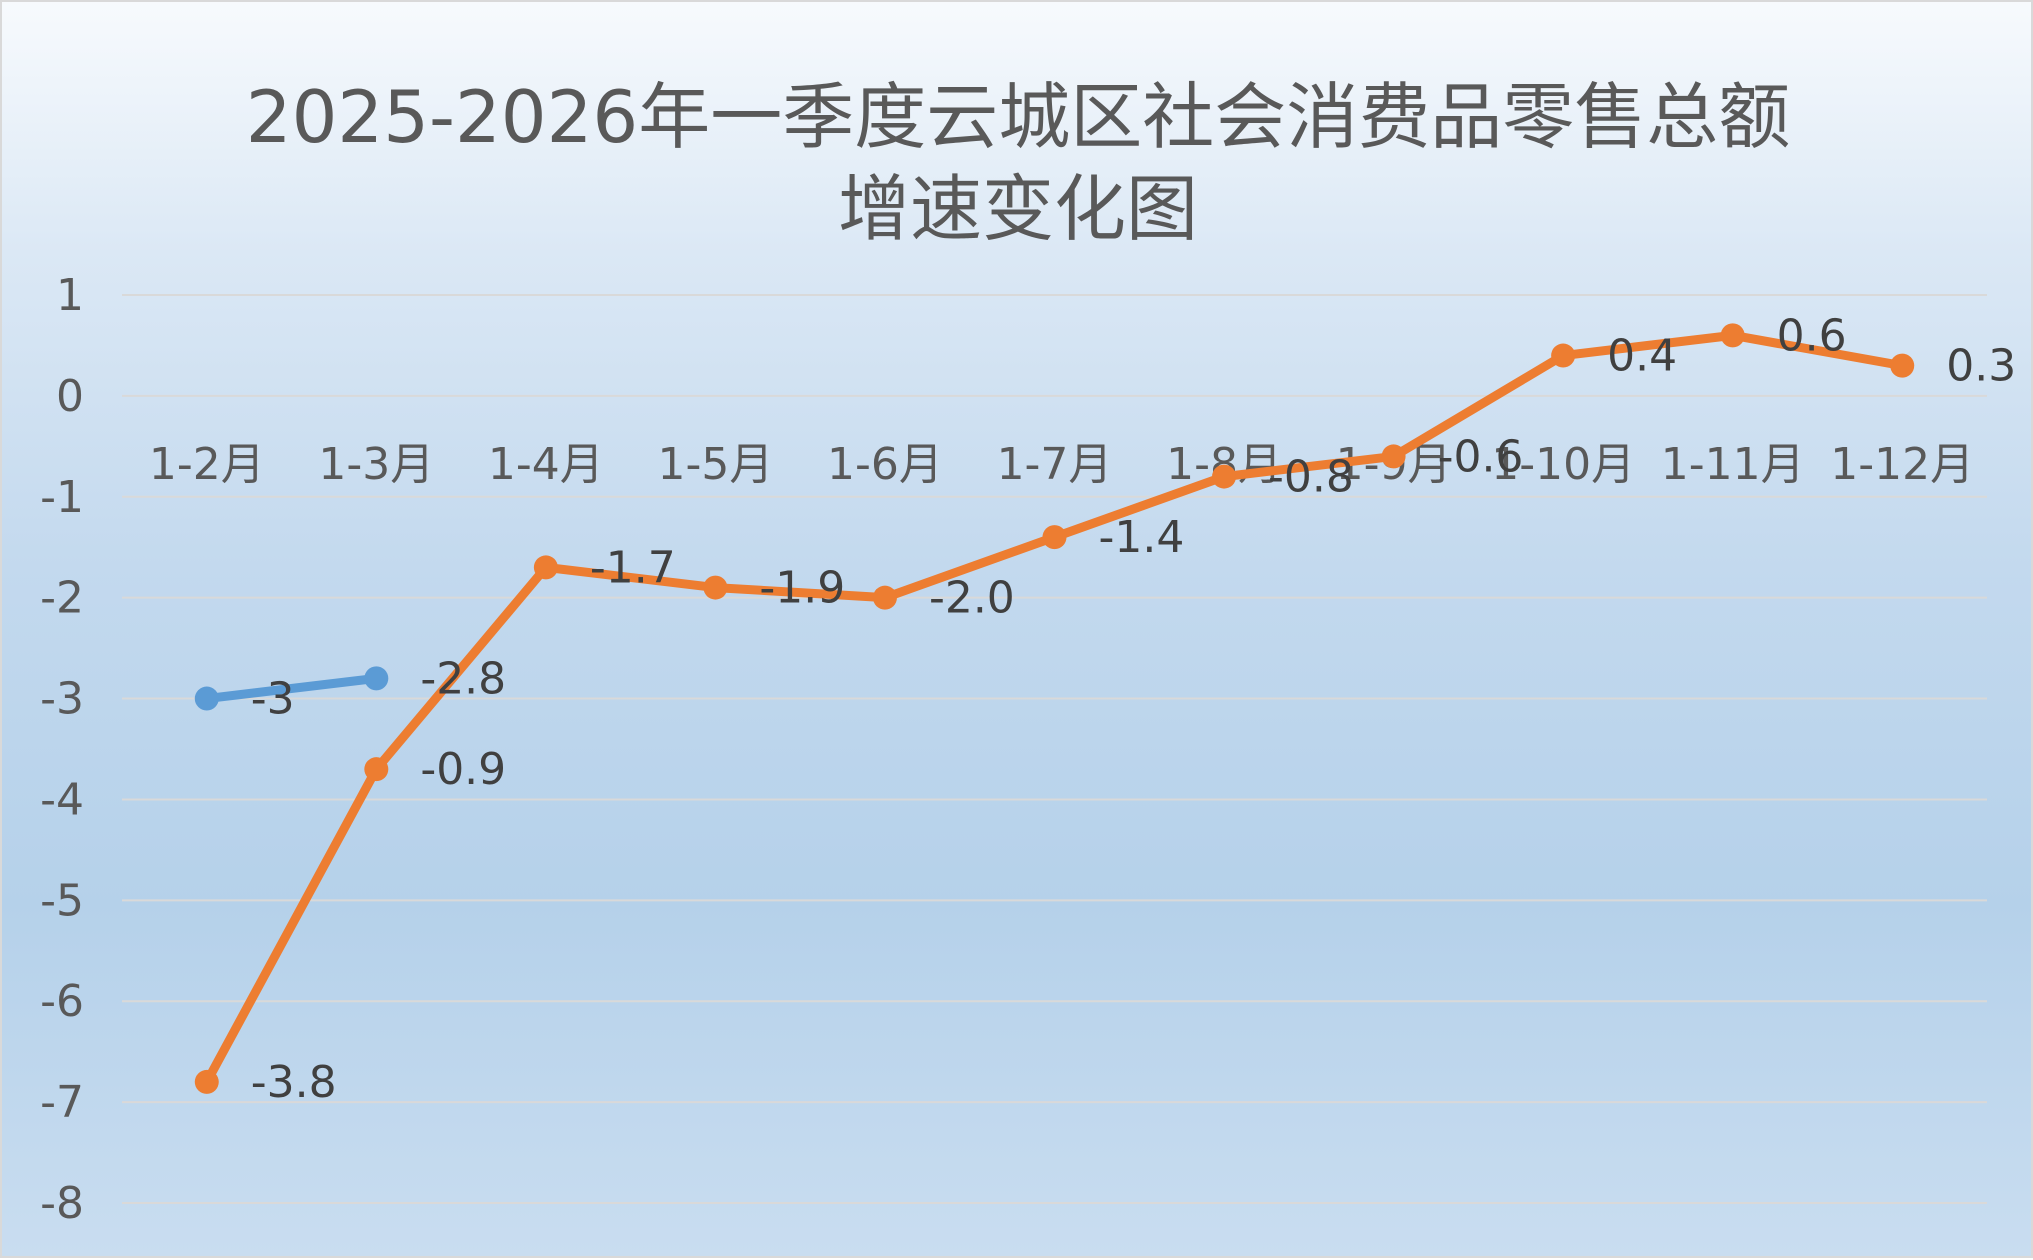 The image size is (2033, 1260). I want to click on y-tick-label: -5, so click(62, 900).